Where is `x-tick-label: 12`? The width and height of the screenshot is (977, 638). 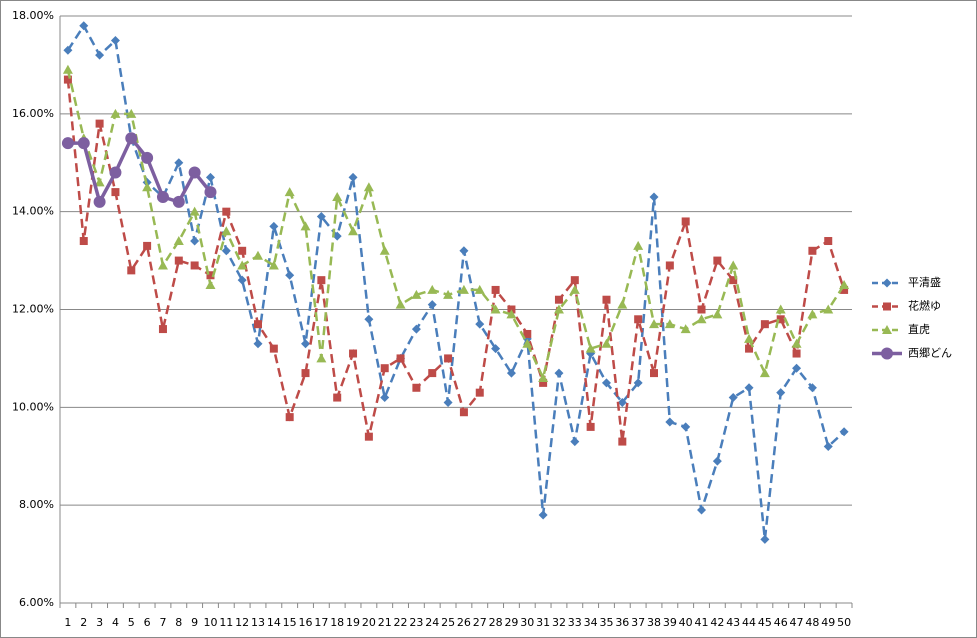 x-tick-label: 12 is located at coordinates (242, 622).